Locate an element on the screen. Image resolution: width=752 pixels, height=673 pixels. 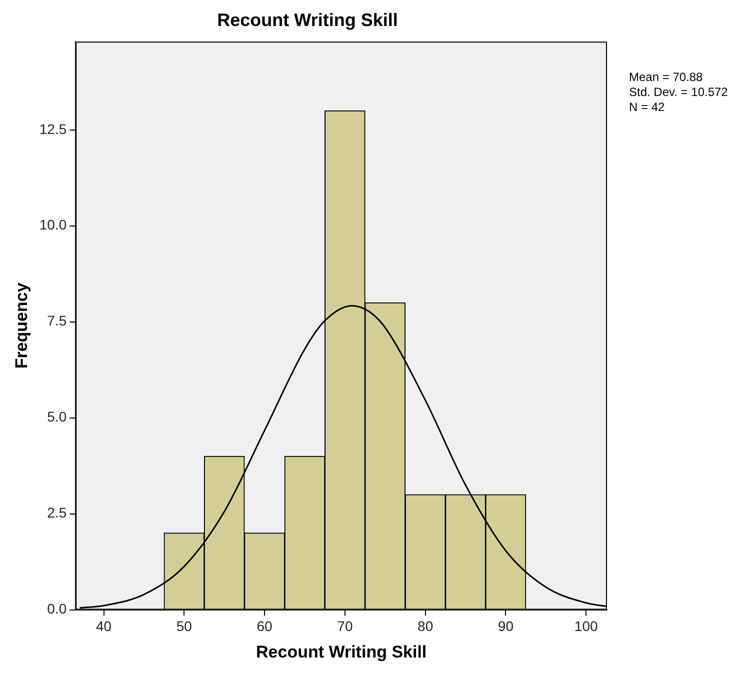
y-tick-label: 2.5 is located at coordinates (57, 512).